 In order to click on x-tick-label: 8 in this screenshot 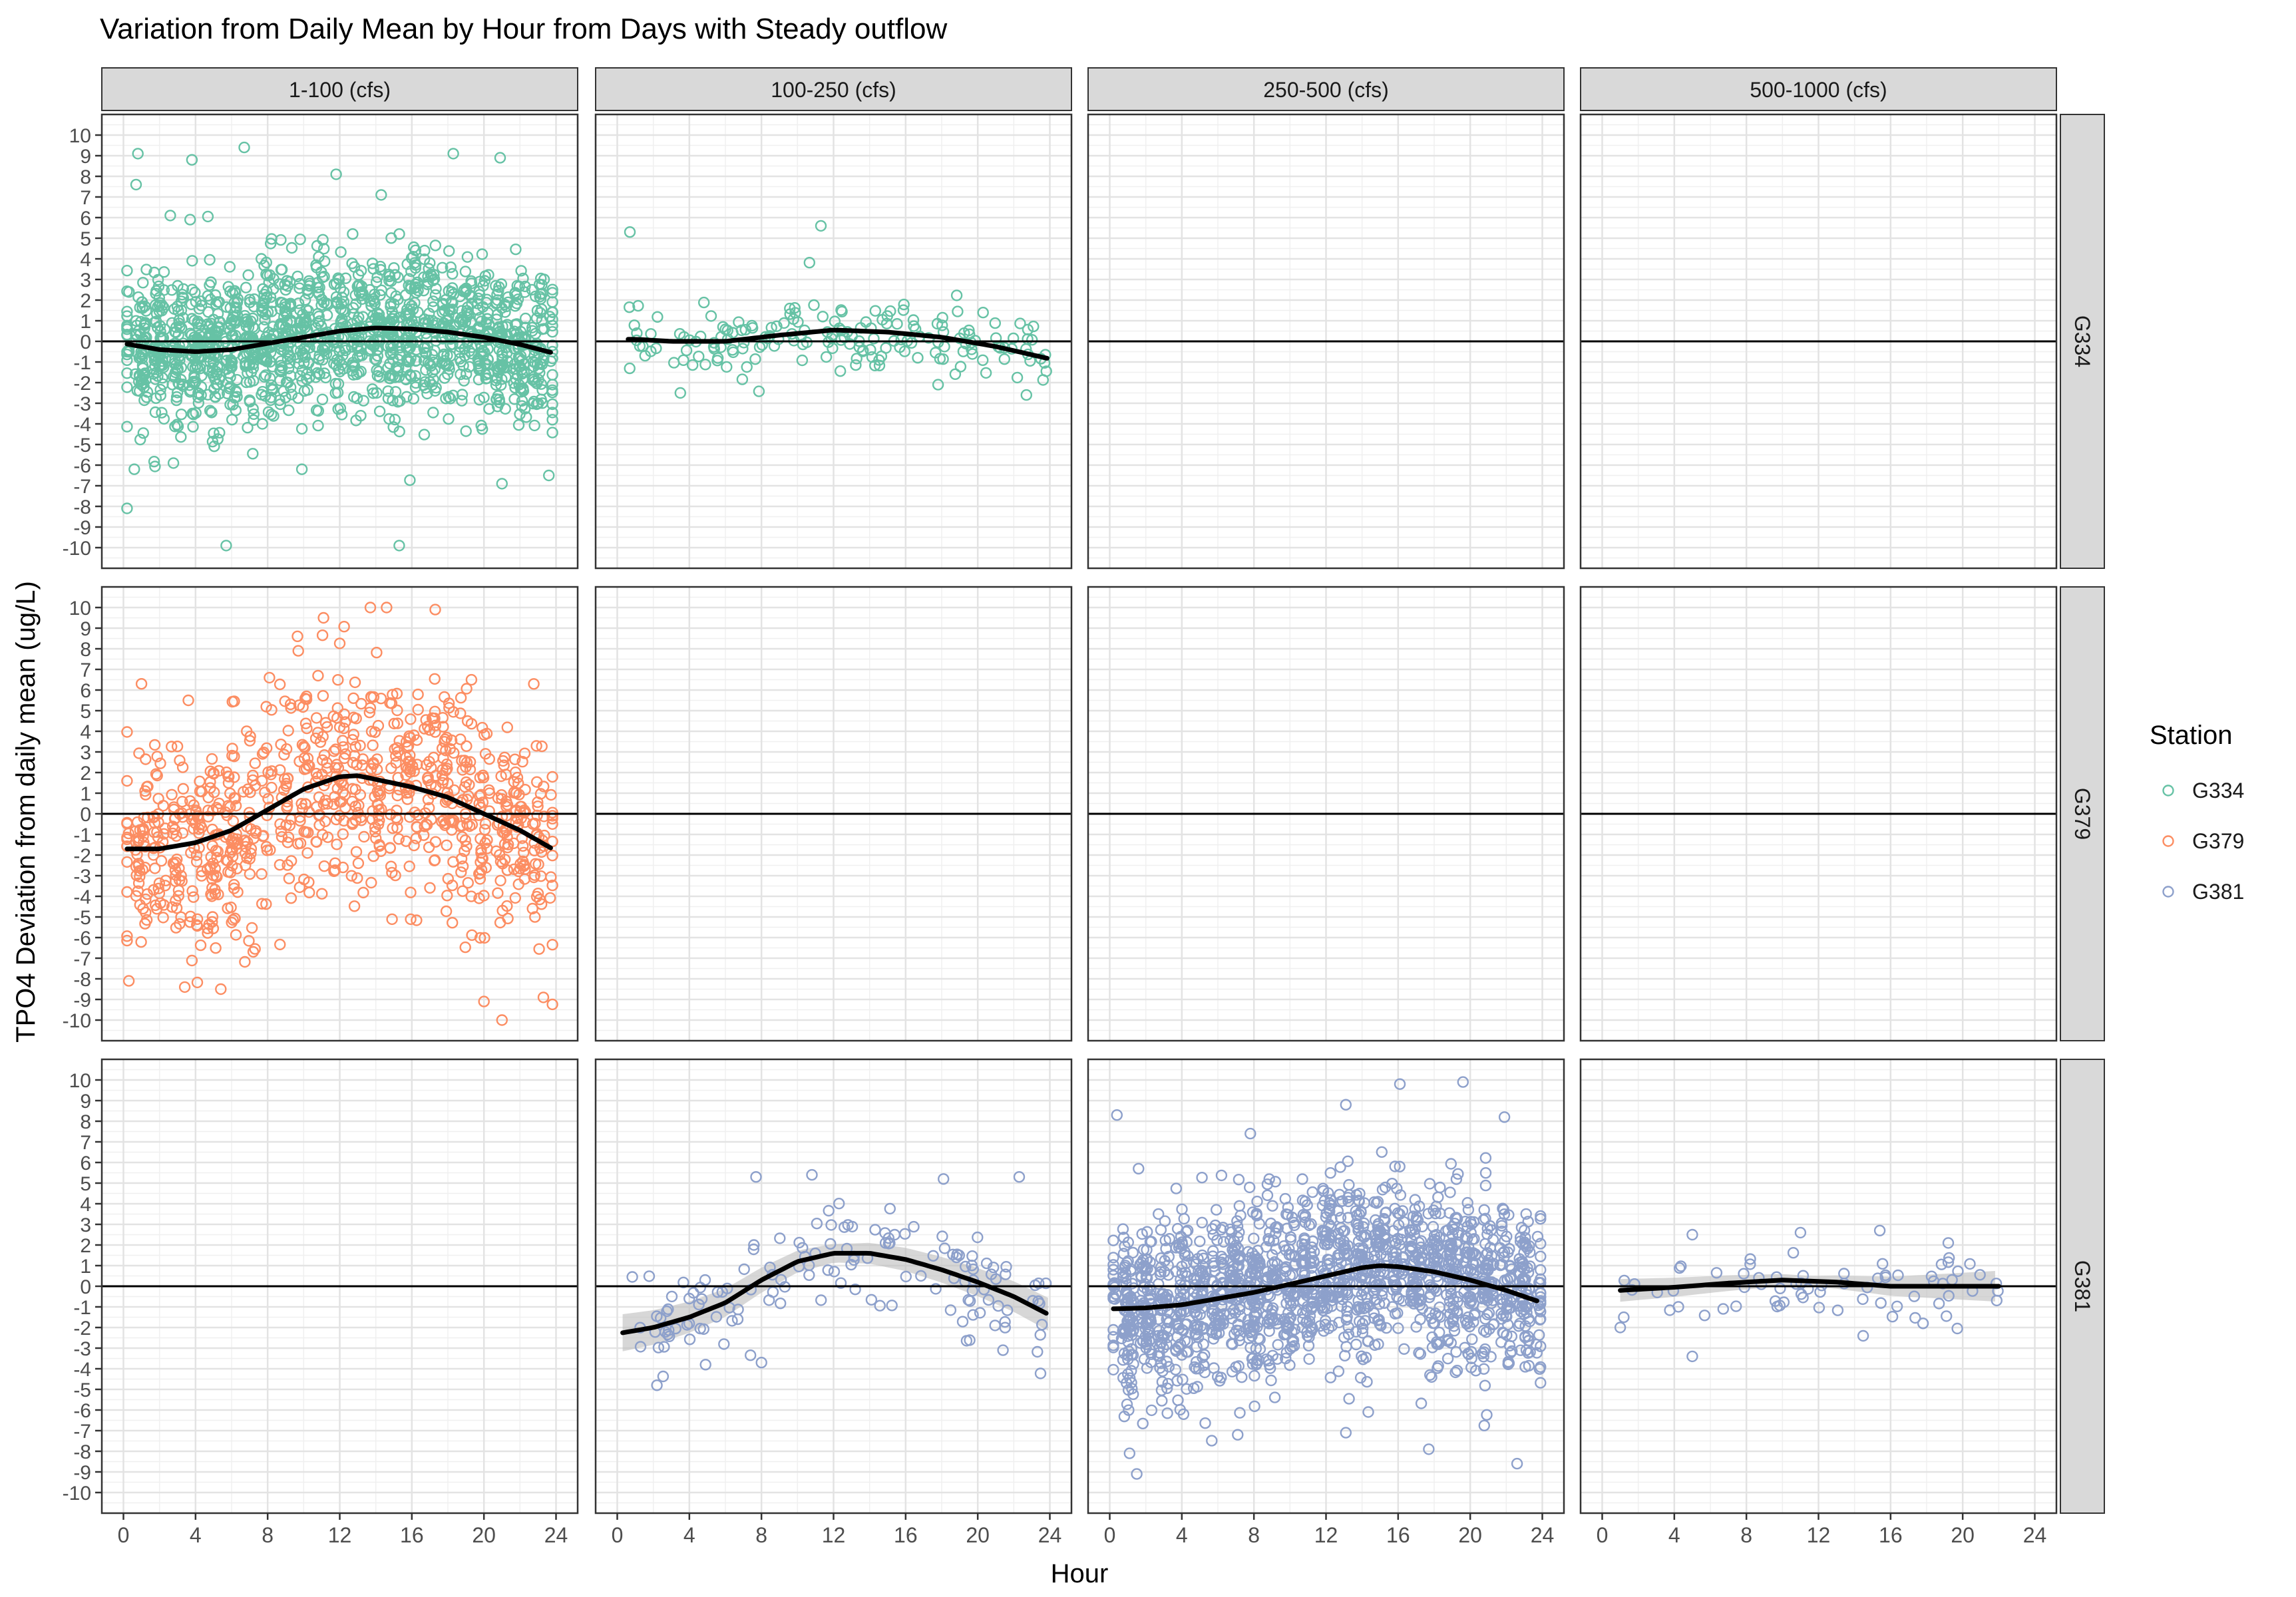, I will do `click(761, 1535)`.